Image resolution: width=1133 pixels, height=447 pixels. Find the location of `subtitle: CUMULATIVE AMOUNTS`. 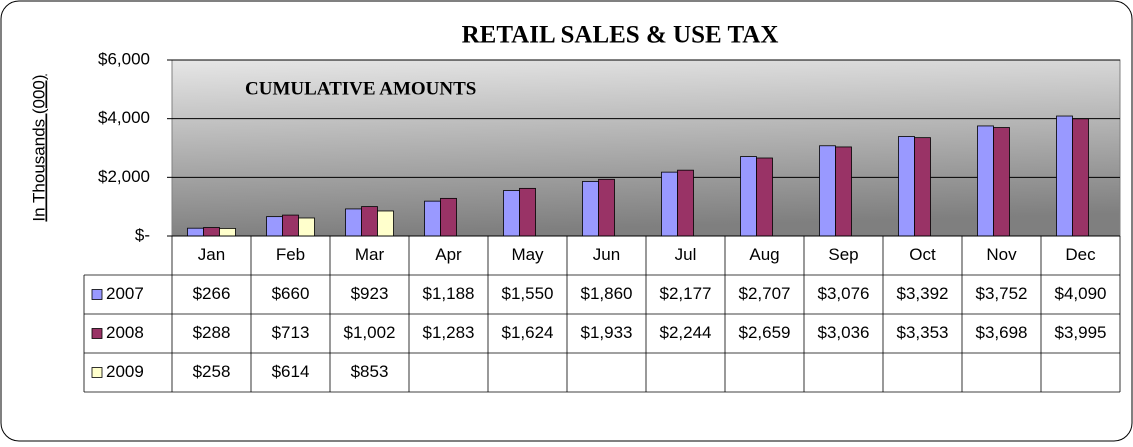

subtitle: CUMULATIVE AMOUNTS is located at coordinates (360, 88).